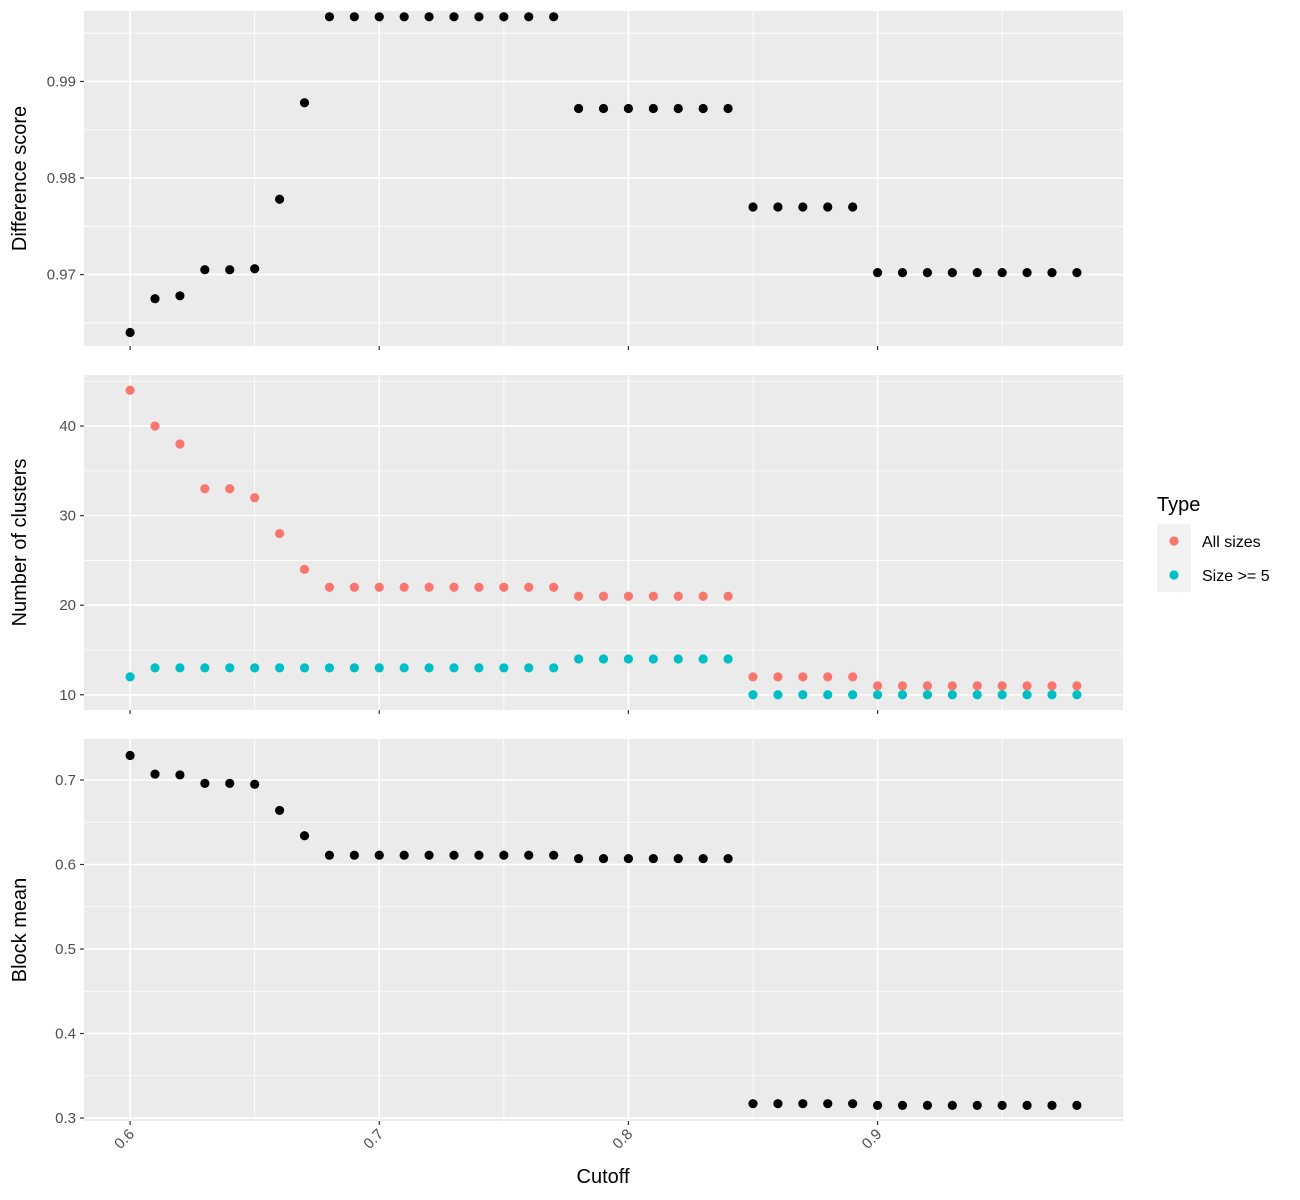 Image resolution: width=1300 pixels, height=1200 pixels. I want to click on x-tick-label: 0.6, so click(124, 1139).